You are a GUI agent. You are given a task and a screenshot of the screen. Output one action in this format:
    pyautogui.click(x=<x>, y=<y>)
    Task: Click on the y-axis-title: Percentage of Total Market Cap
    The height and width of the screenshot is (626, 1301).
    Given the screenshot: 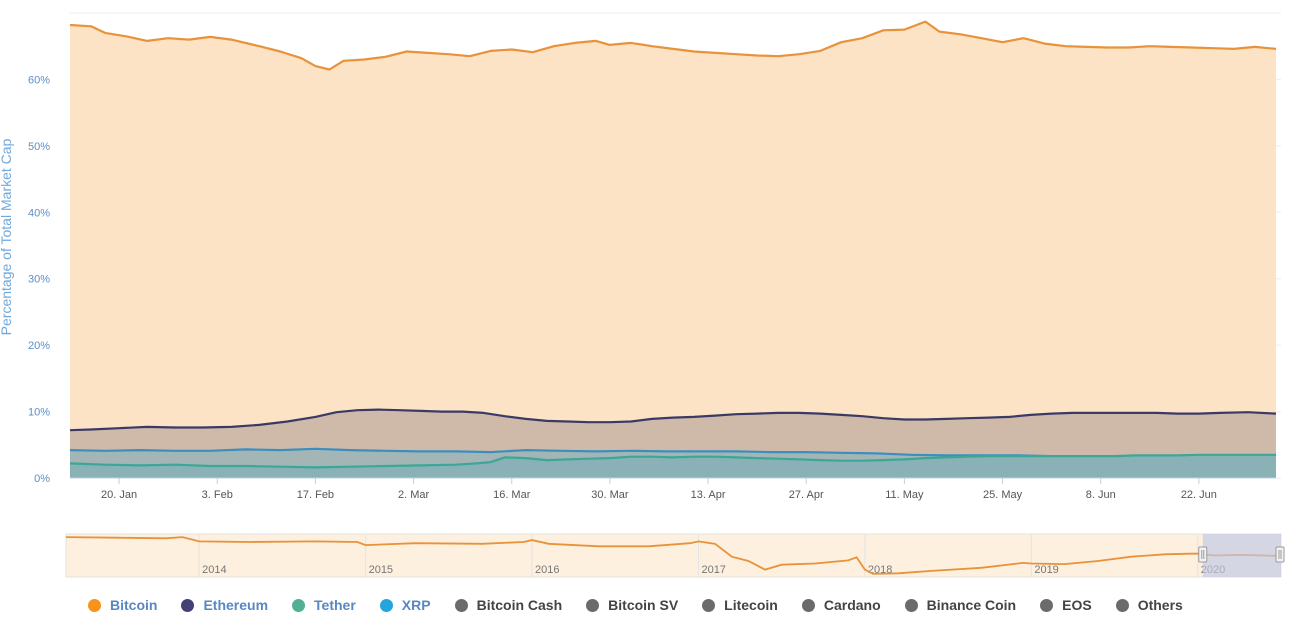 What is the action you would take?
    pyautogui.click(x=7, y=236)
    